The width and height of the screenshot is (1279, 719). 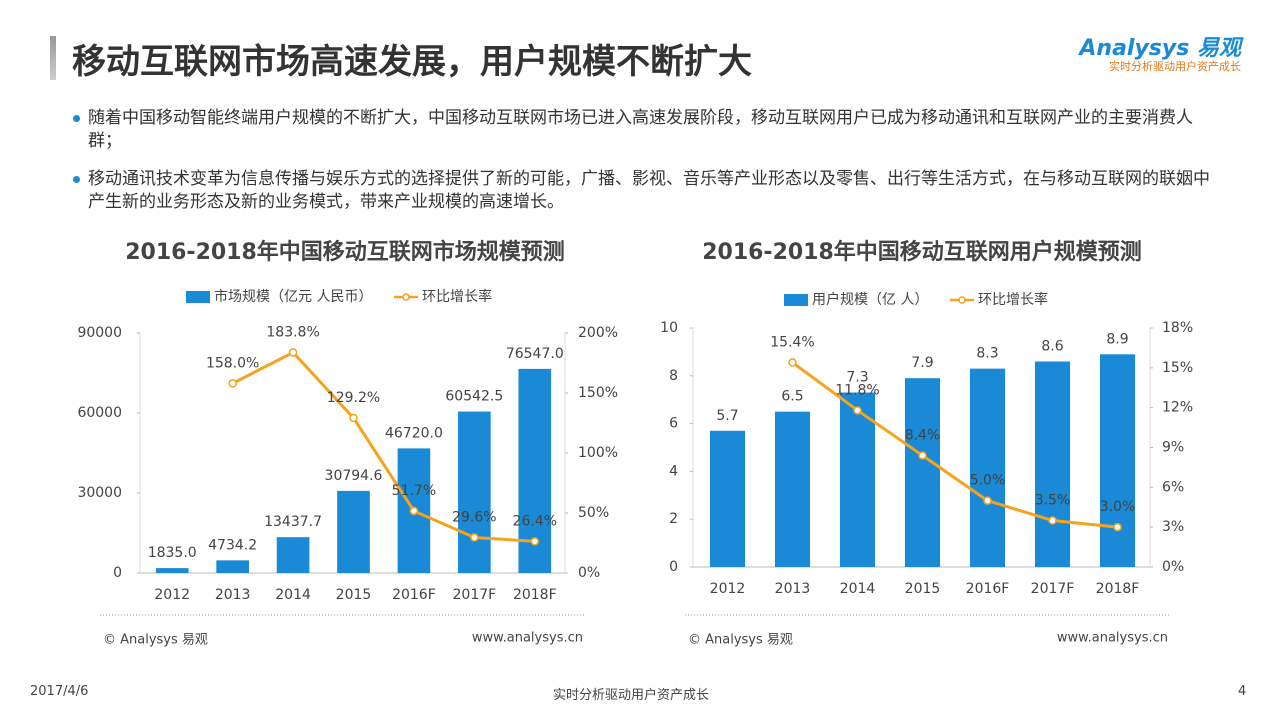 What do you see at coordinates (857, 390) in the screenshot?
I see `value-label: 11.8%` at bounding box center [857, 390].